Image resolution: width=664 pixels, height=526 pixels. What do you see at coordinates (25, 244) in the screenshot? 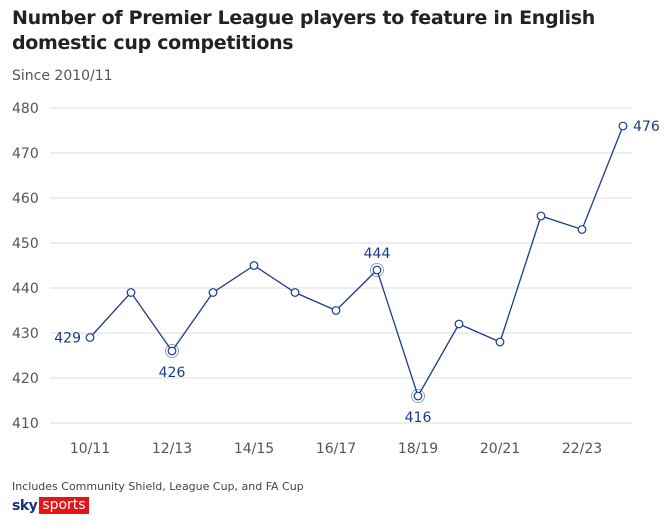
I see `y-tick-label: 450` at bounding box center [25, 244].